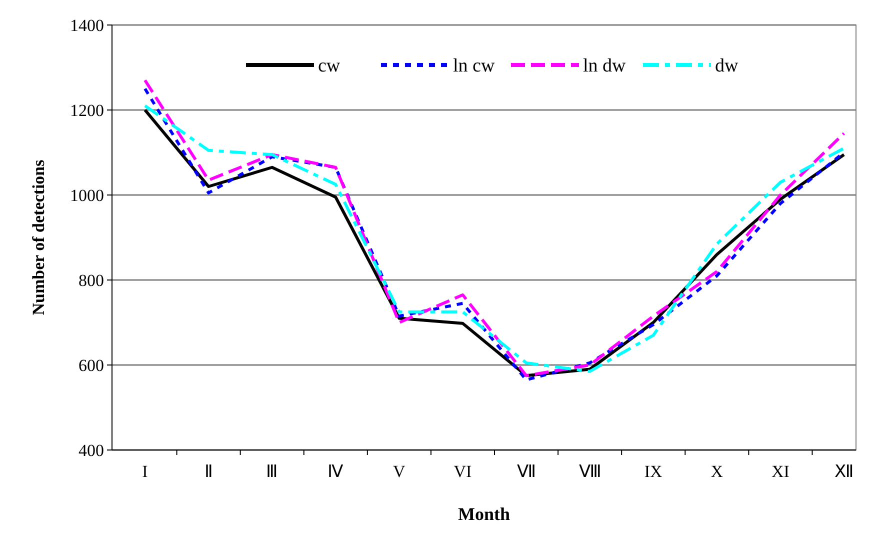 This screenshot has height=536, width=872. What do you see at coordinates (87, 25) in the screenshot?
I see `y-tick-label: 1400` at bounding box center [87, 25].